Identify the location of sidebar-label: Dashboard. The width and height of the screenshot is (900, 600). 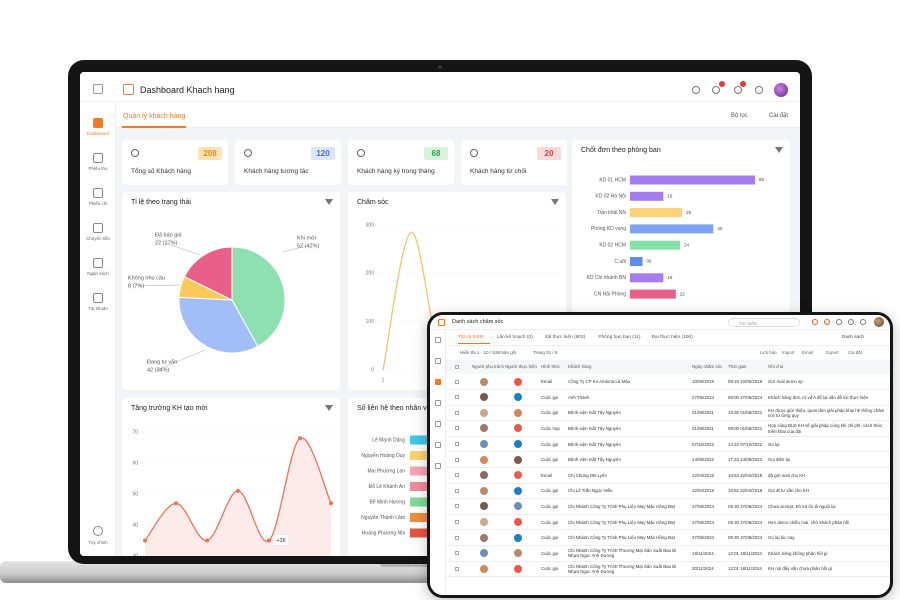
(98, 133).